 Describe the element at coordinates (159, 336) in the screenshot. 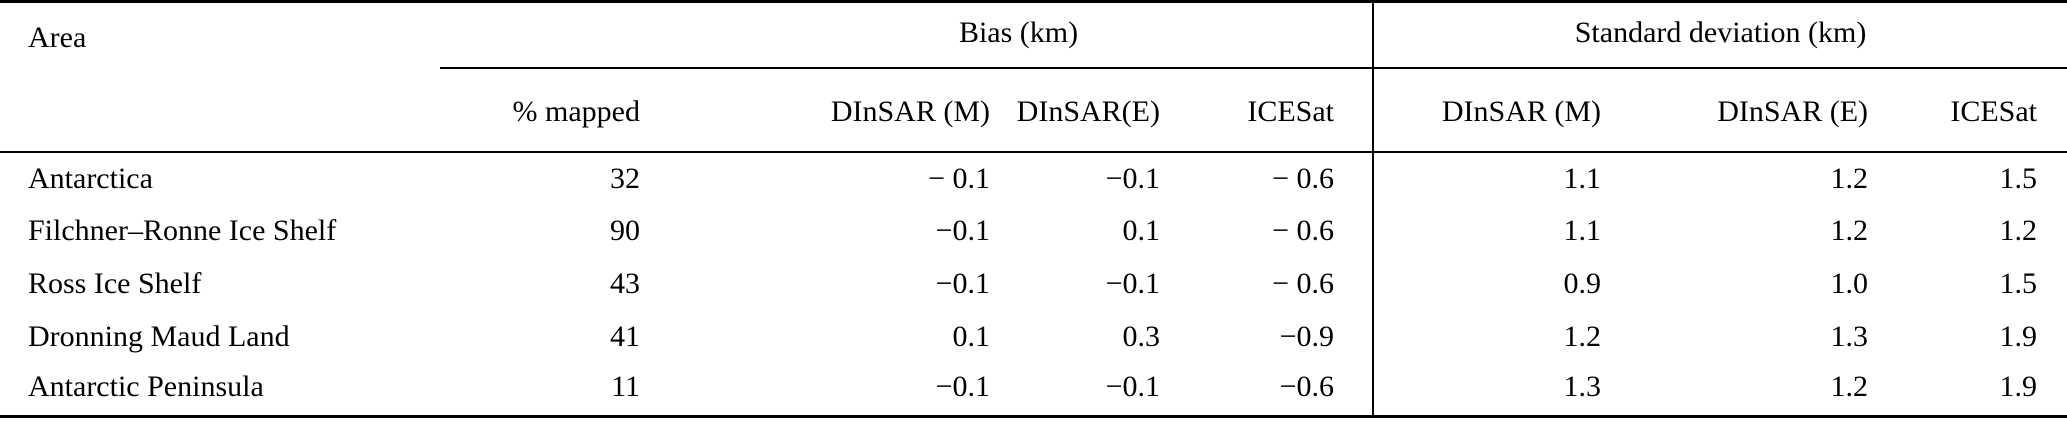

I see `area-cell: Dronning Maud Land` at that location.